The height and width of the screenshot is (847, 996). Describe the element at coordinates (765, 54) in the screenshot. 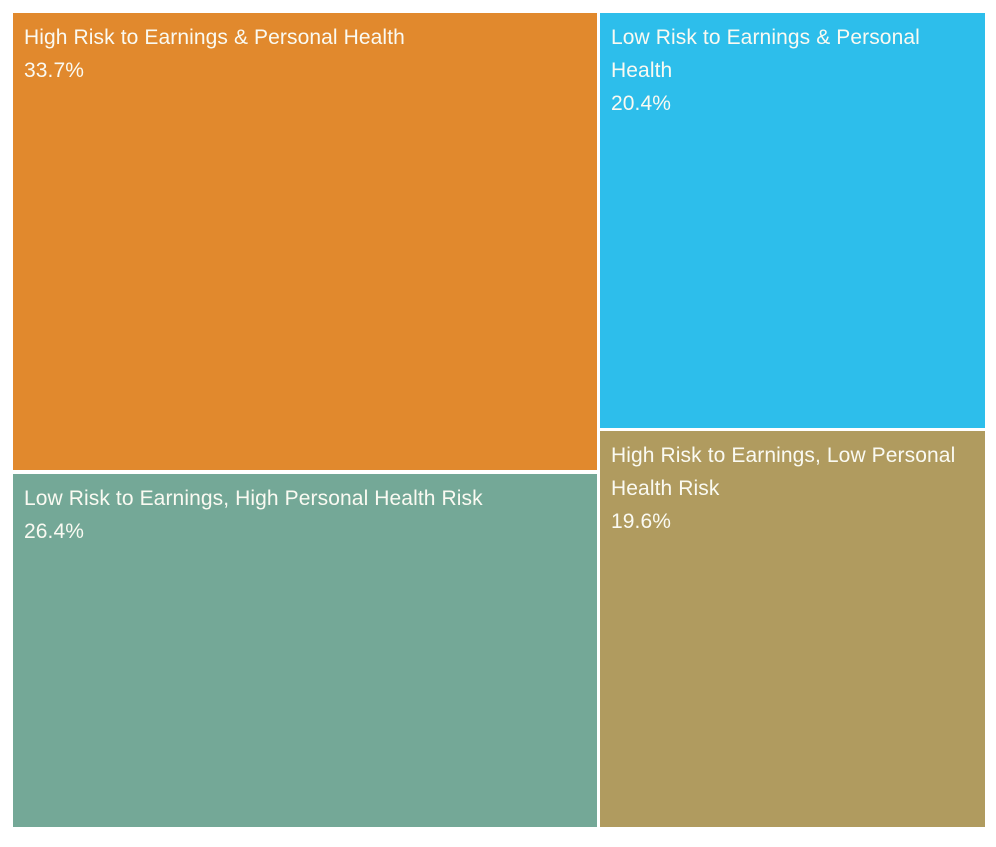

I see `tile-label: Low Risk to Earnings & Personal Health` at that location.